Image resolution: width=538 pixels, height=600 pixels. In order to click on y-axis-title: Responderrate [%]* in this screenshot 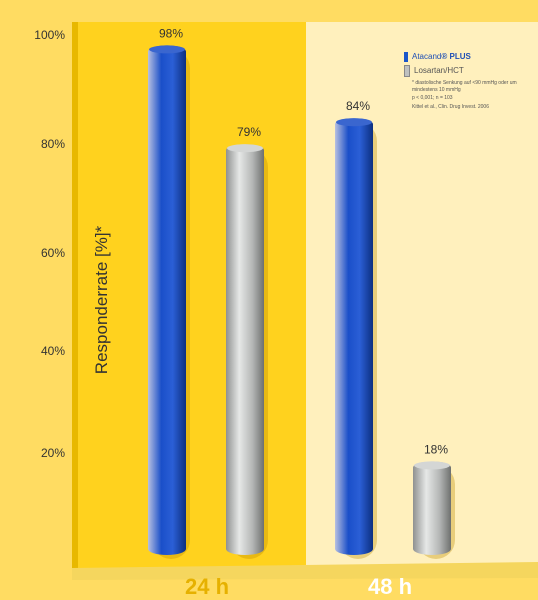, I will do `click(101, 299)`.